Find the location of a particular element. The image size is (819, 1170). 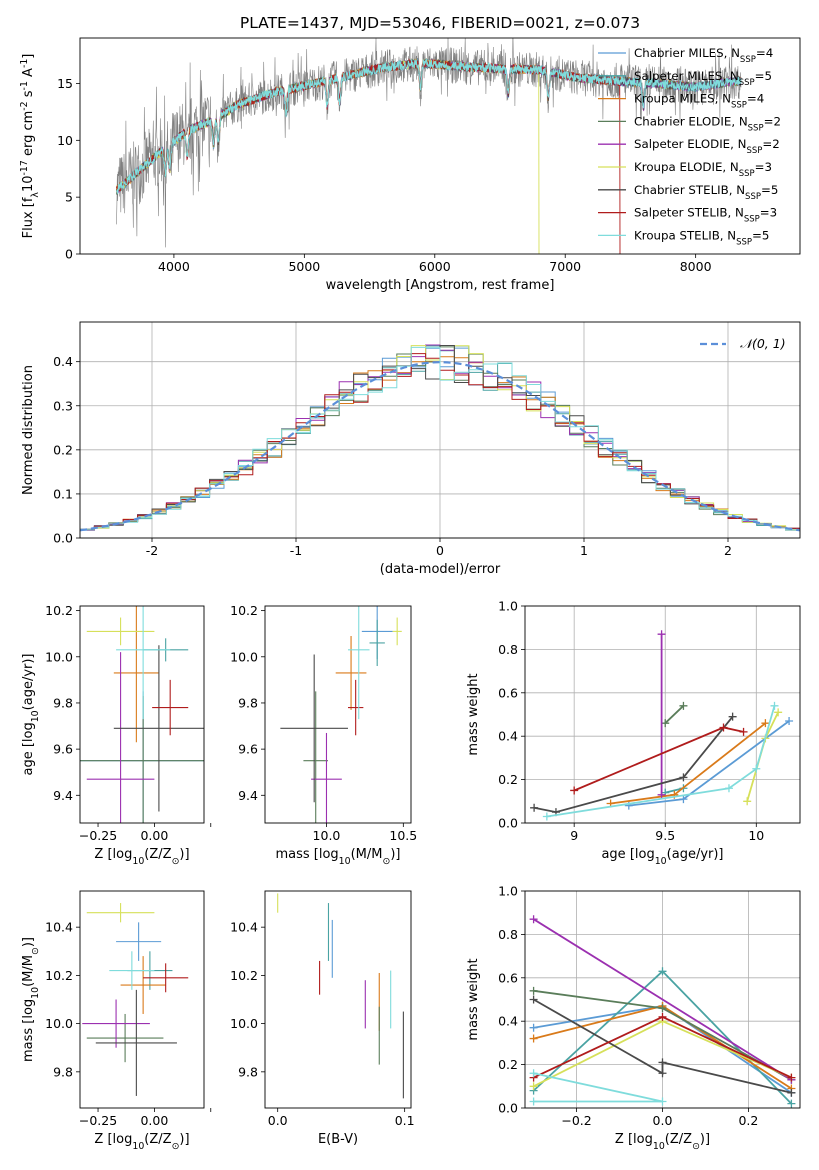

y-axis-label: age [log10​(age/yr)] is located at coordinates (31, 714).